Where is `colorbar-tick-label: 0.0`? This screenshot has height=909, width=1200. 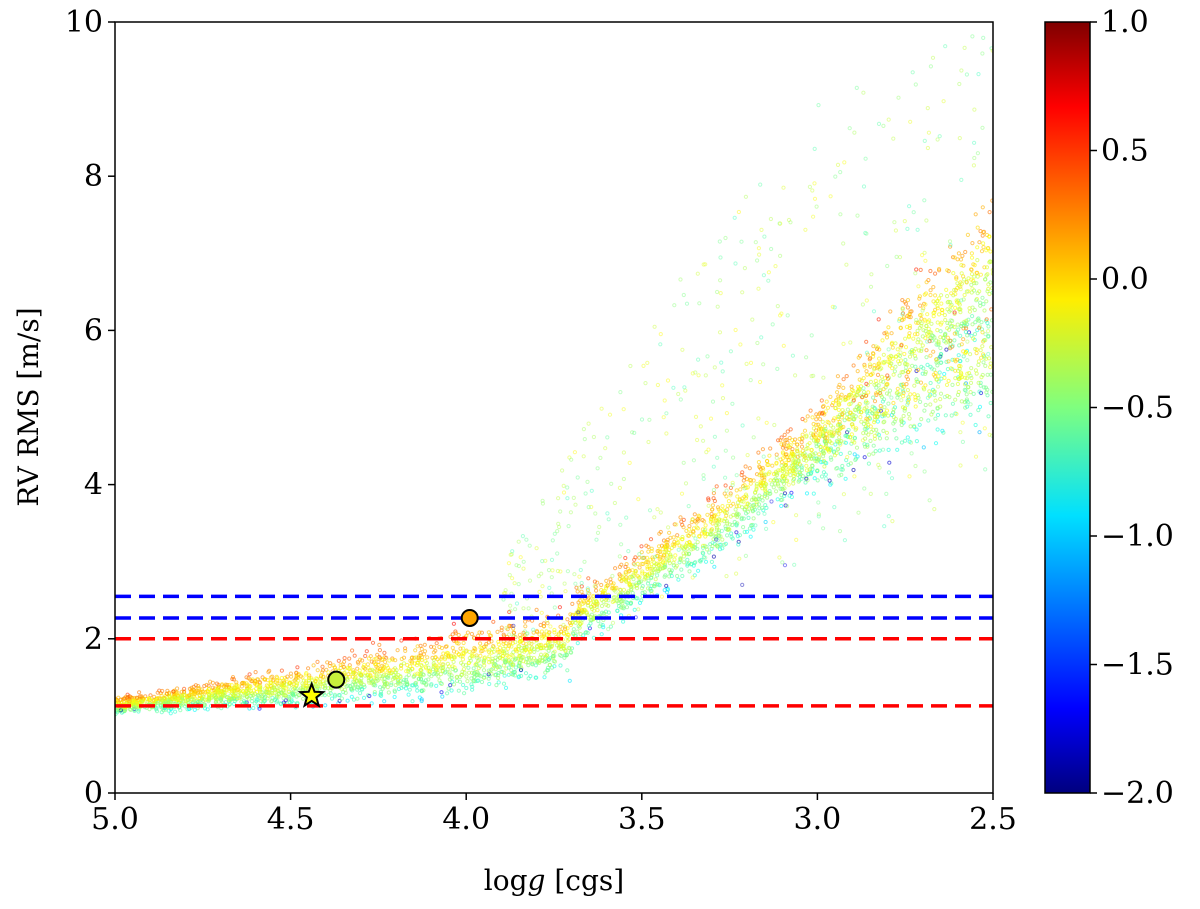 colorbar-tick-label: 0.0 is located at coordinates (1125, 279).